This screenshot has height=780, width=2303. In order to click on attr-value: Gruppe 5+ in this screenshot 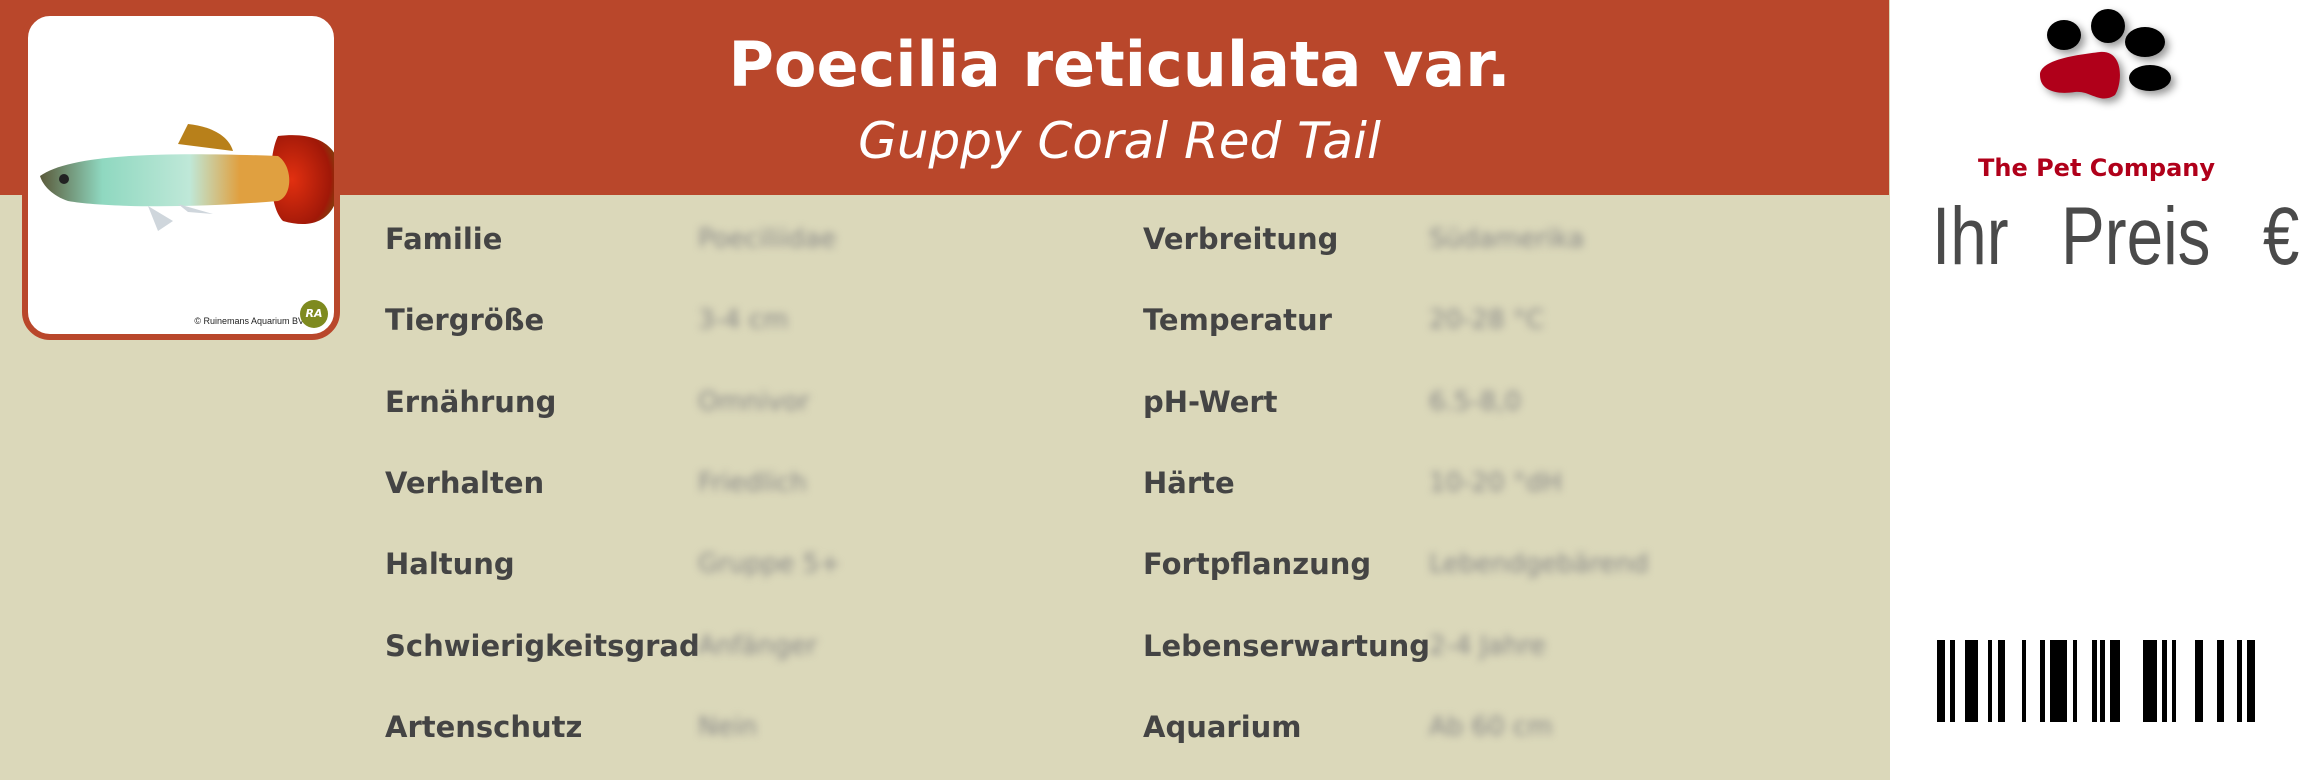, I will do `click(769, 564)`.